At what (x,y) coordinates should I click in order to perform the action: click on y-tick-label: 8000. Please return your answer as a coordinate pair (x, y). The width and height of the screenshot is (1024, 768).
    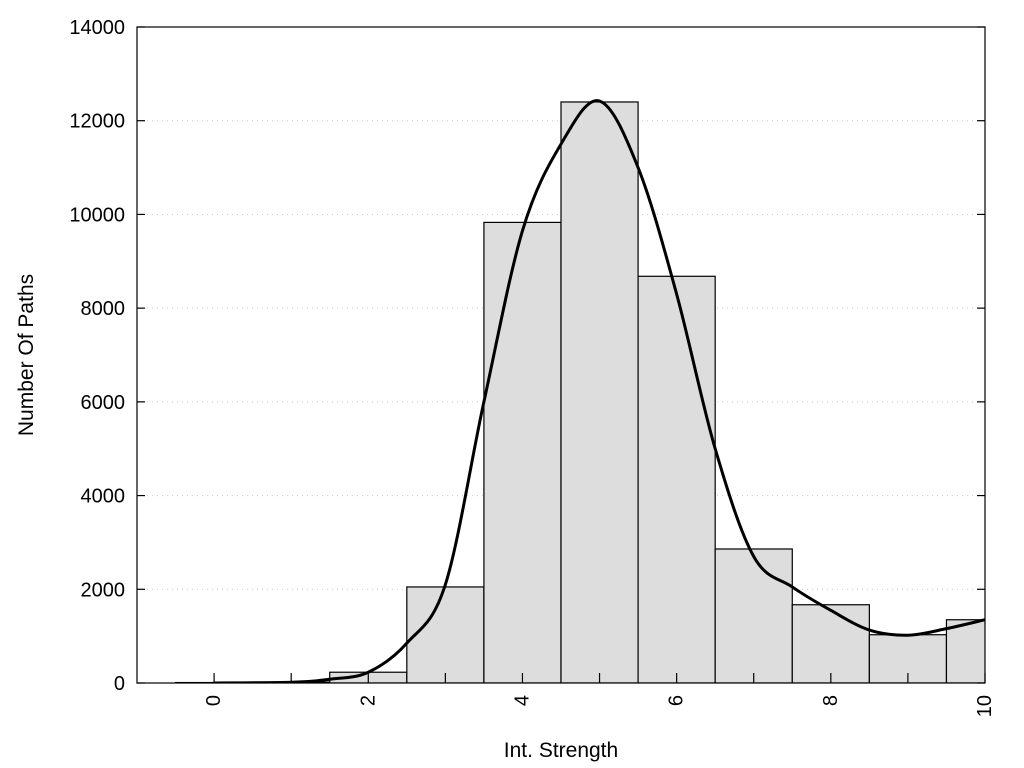
    Looking at the image, I should click on (103, 309).